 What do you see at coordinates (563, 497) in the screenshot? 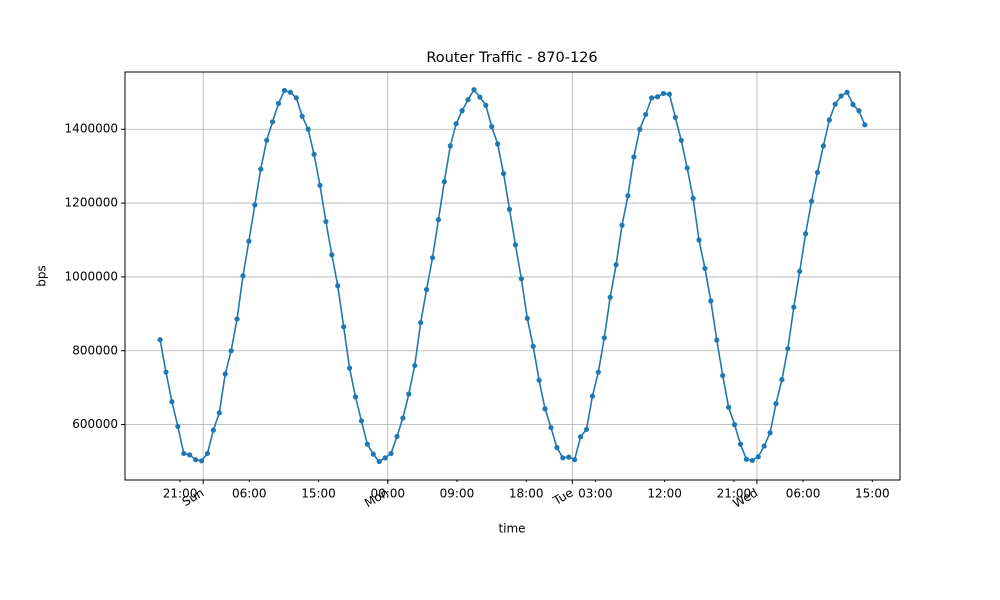
I see `x-tick-label: Tue` at bounding box center [563, 497].